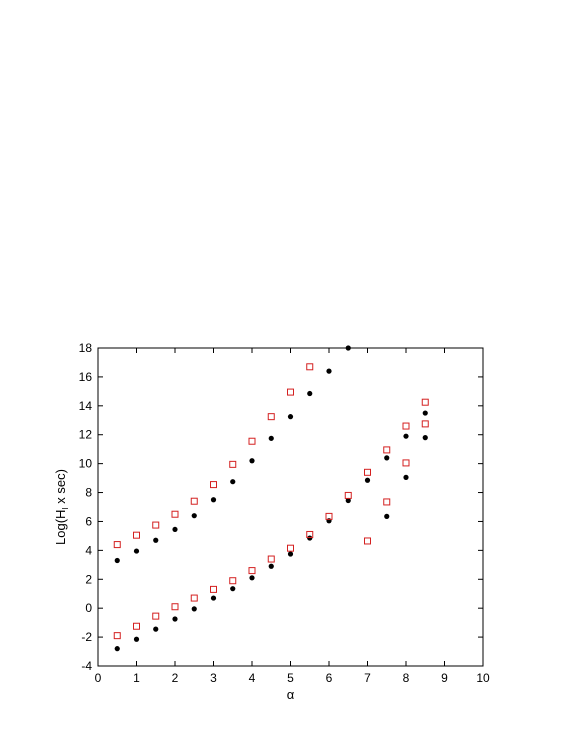  I want to click on y-tick-label: 18, so click(86, 348).